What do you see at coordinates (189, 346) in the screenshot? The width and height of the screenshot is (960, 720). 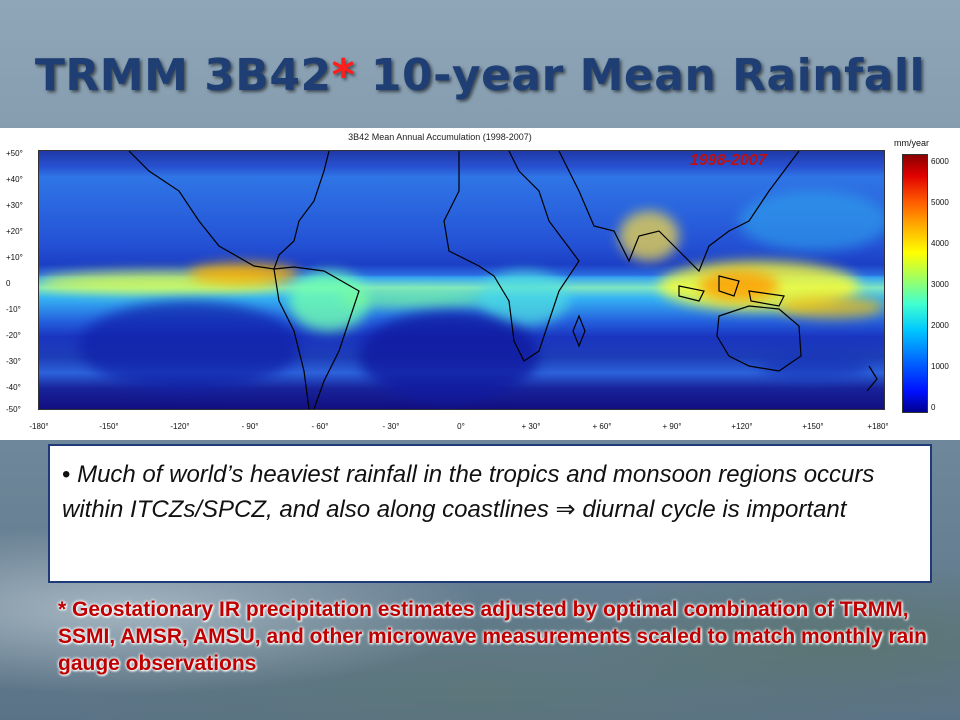 I see `dry-southeast-pacific` at bounding box center [189, 346].